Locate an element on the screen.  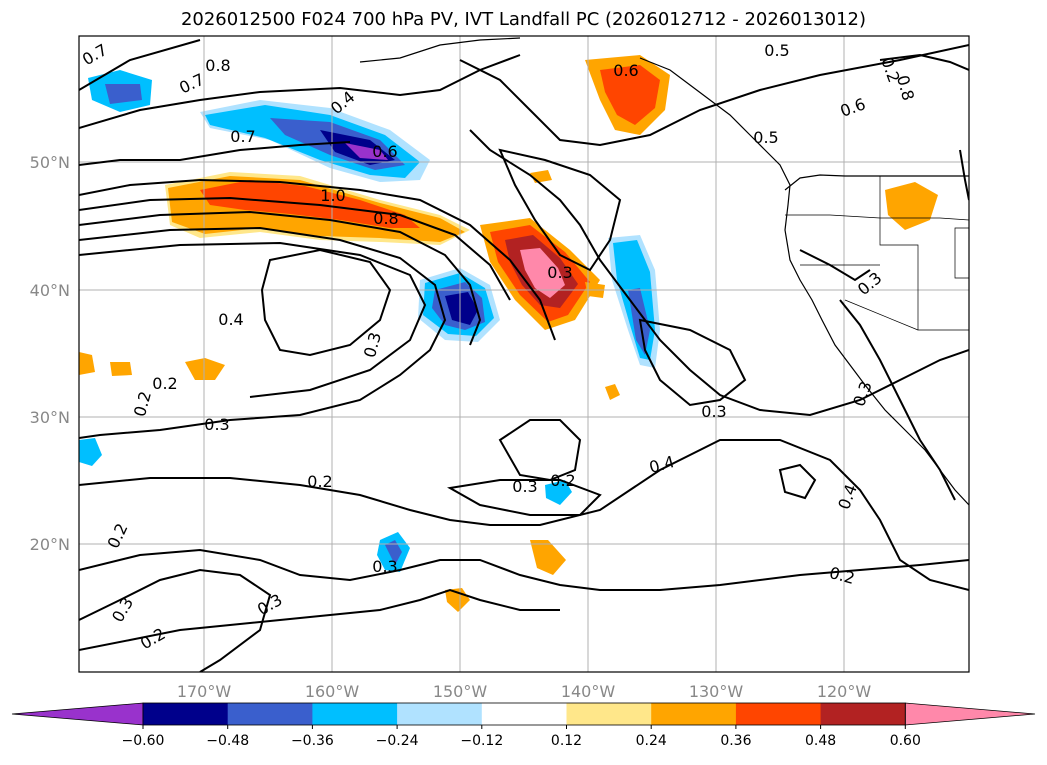
lon-tick-label: 130°W is located at coordinates (716, 691).